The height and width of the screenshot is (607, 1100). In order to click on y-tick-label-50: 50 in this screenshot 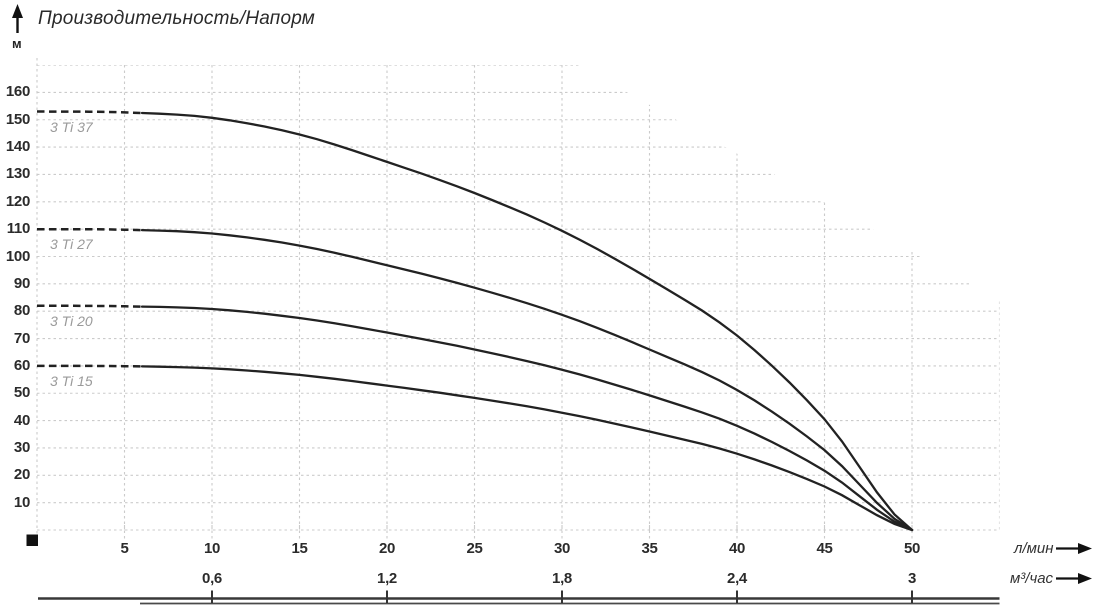, I will do `click(21, 393)`.